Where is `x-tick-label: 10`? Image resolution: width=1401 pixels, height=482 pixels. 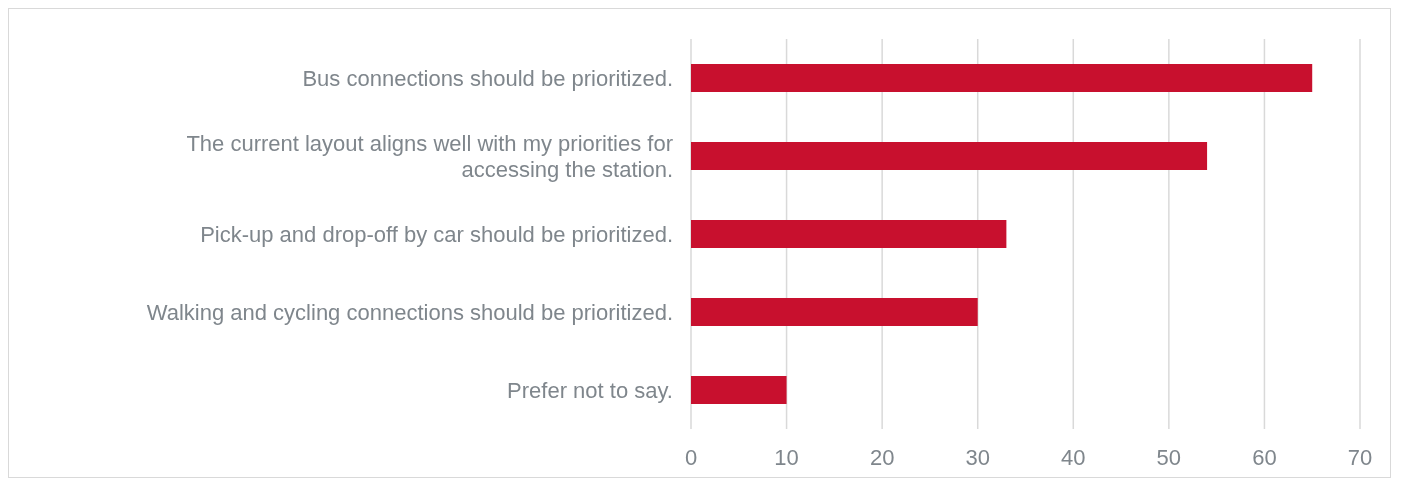
x-tick-label: 10 is located at coordinates (786, 457).